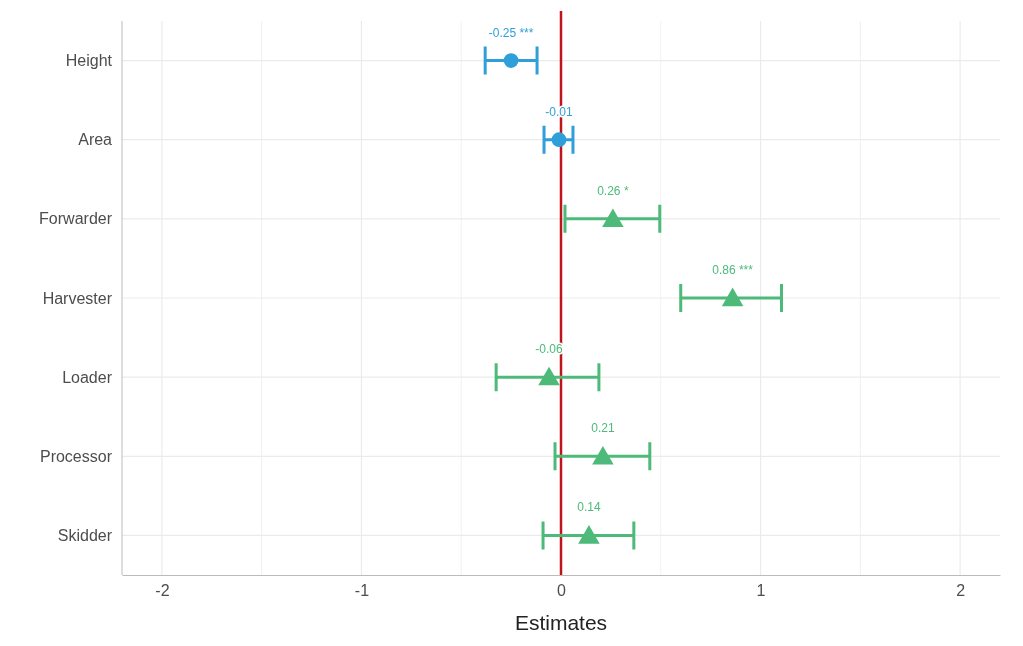 This screenshot has height=646, width=1023. What do you see at coordinates (362, 591) in the screenshot?
I see `x-tick-label: -1` at bounding box center [362, 591].